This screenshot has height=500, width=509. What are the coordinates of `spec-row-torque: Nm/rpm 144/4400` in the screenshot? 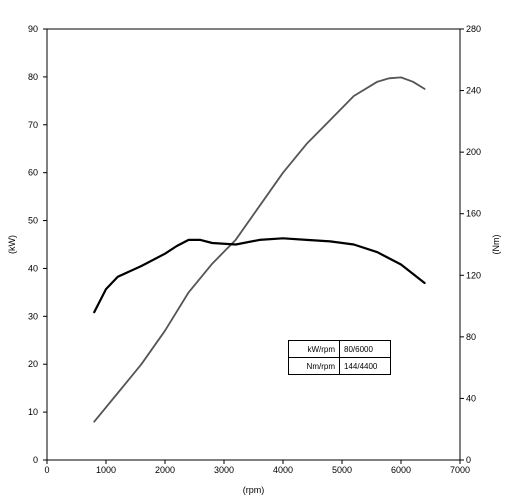 It's located at (339, 366).